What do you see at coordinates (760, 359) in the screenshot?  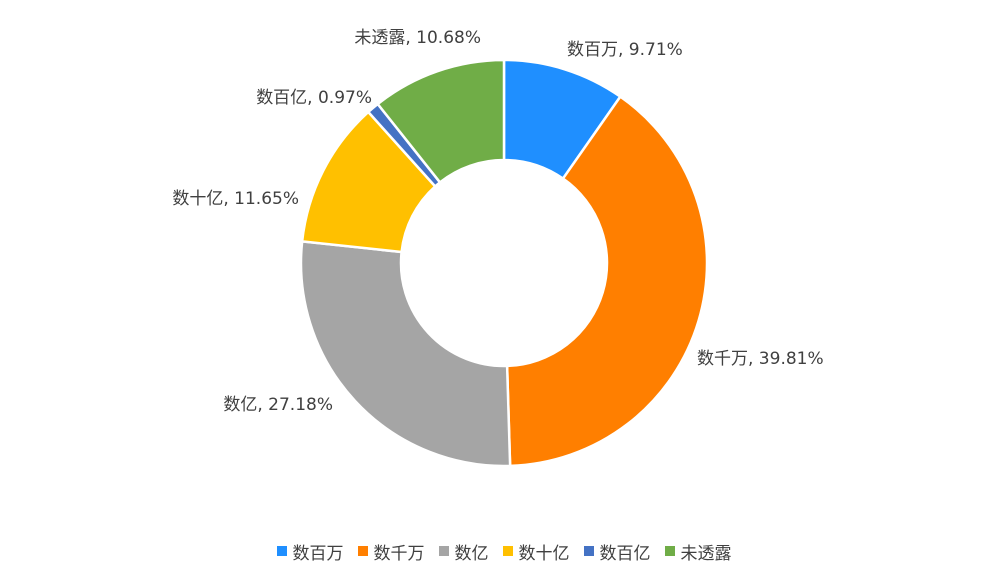 I see `data-label-2: 数千万, 39.81%` at bounding box center [760, 359].